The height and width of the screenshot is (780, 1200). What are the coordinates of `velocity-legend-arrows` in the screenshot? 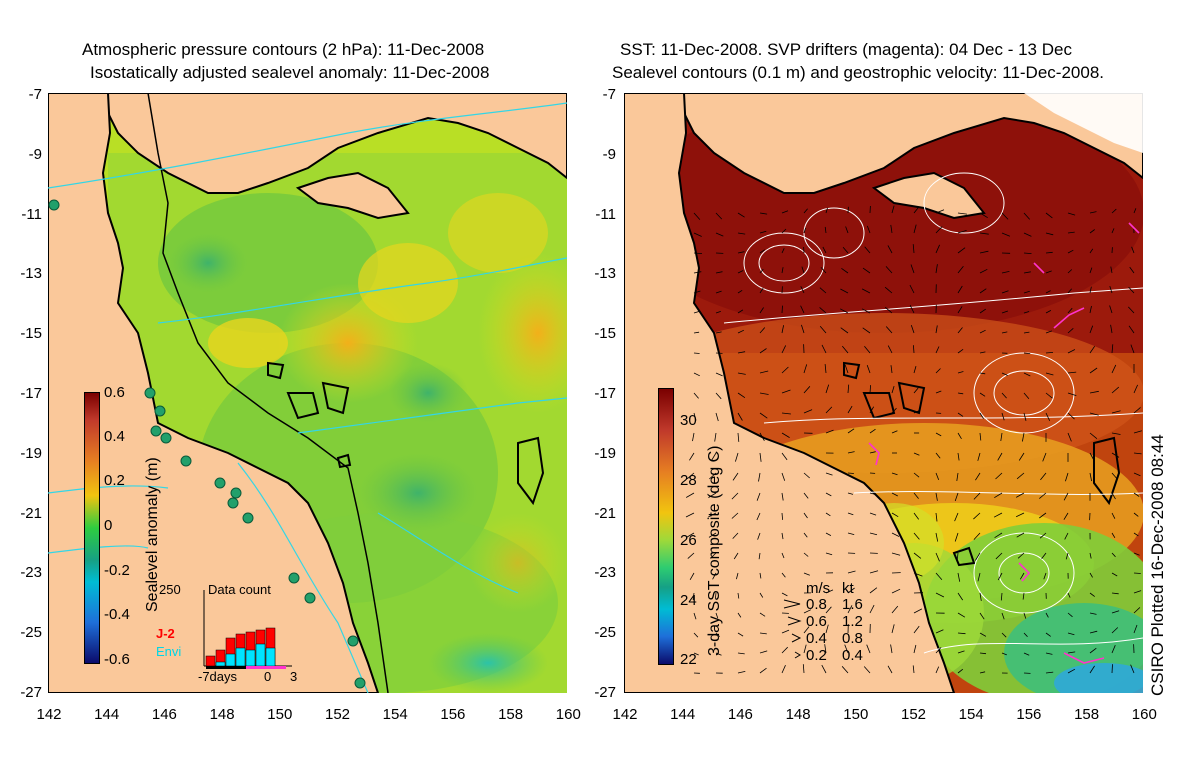 It's located at (792, 629).